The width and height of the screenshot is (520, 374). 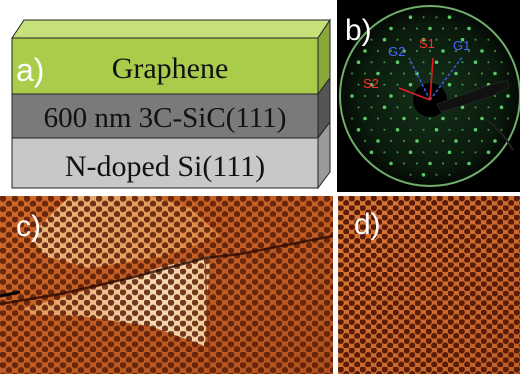 I want to click on g1-label: G1, so click(x=461, y=45).